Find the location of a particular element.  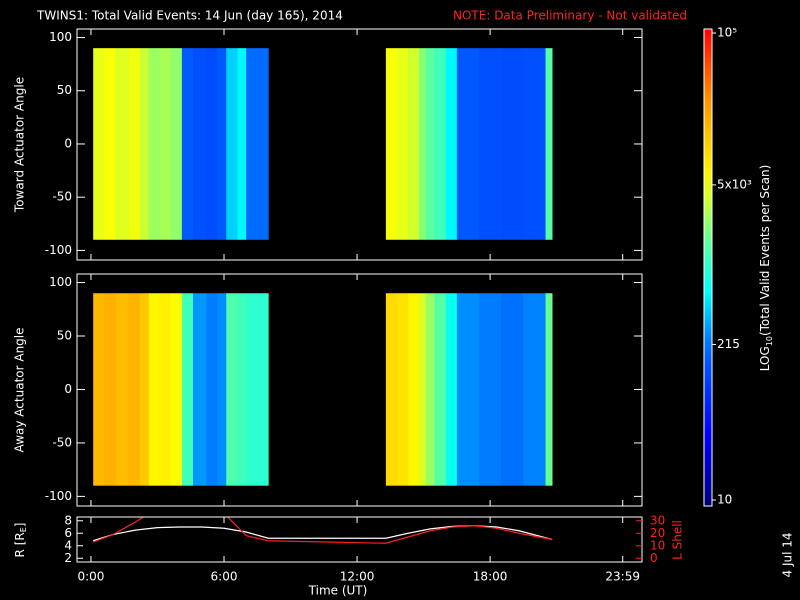

colorbar-label-end: (Total Valid Events per Scan) is located at coordinates (765, 250).